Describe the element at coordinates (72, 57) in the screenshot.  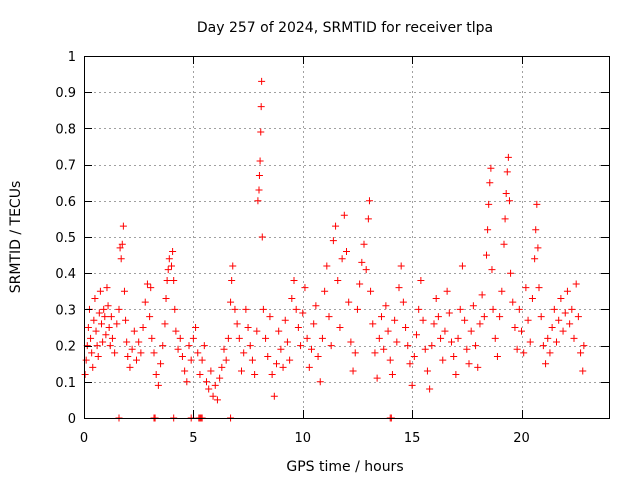
I see `y-tick-label: 1` at that location.